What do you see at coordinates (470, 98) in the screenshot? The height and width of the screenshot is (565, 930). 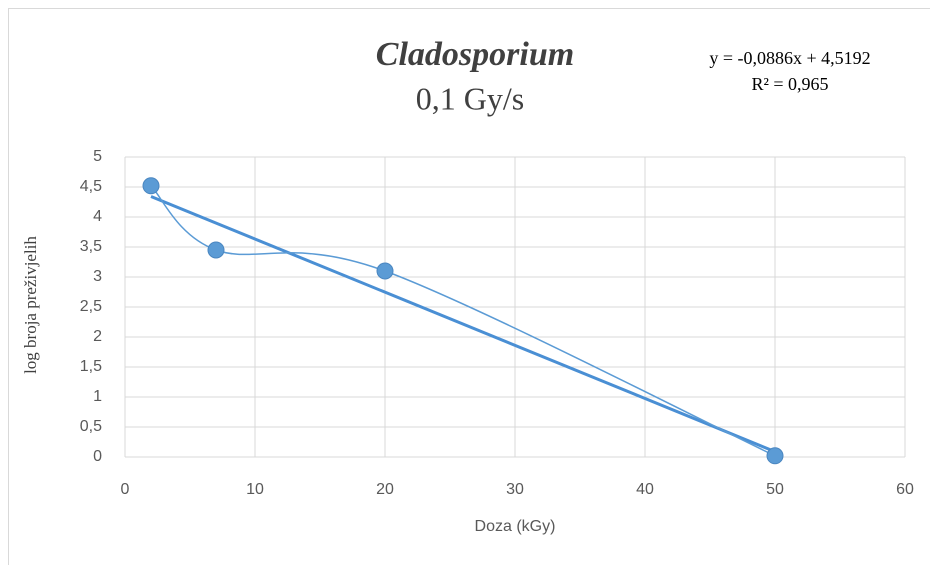 I see `chart-subtitle: 0,1 Gy/s` at bounding box center [470, 98].